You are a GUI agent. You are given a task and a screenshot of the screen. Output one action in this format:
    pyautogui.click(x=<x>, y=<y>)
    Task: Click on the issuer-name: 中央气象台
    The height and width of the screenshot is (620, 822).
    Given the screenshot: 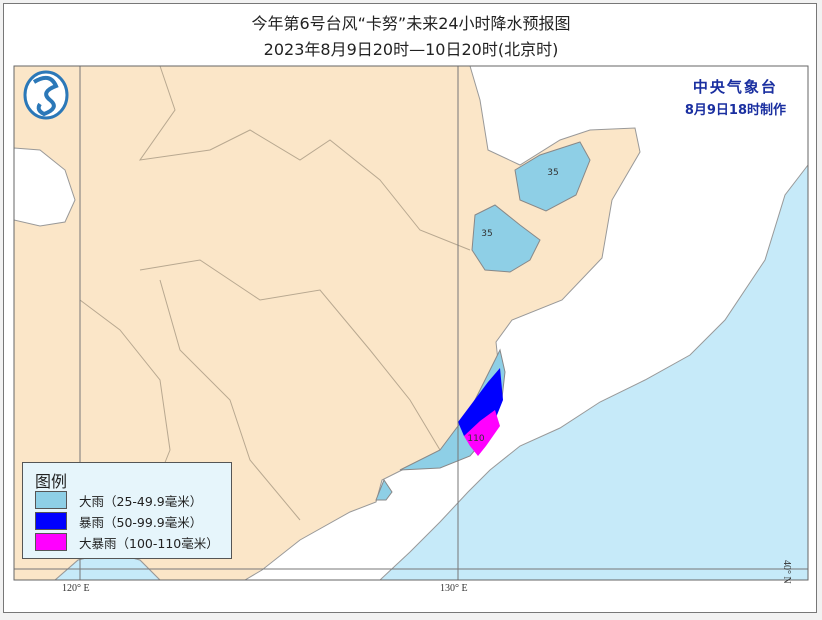 What is the action you would take?
    pyautogui.click(x=735, y=87)
    